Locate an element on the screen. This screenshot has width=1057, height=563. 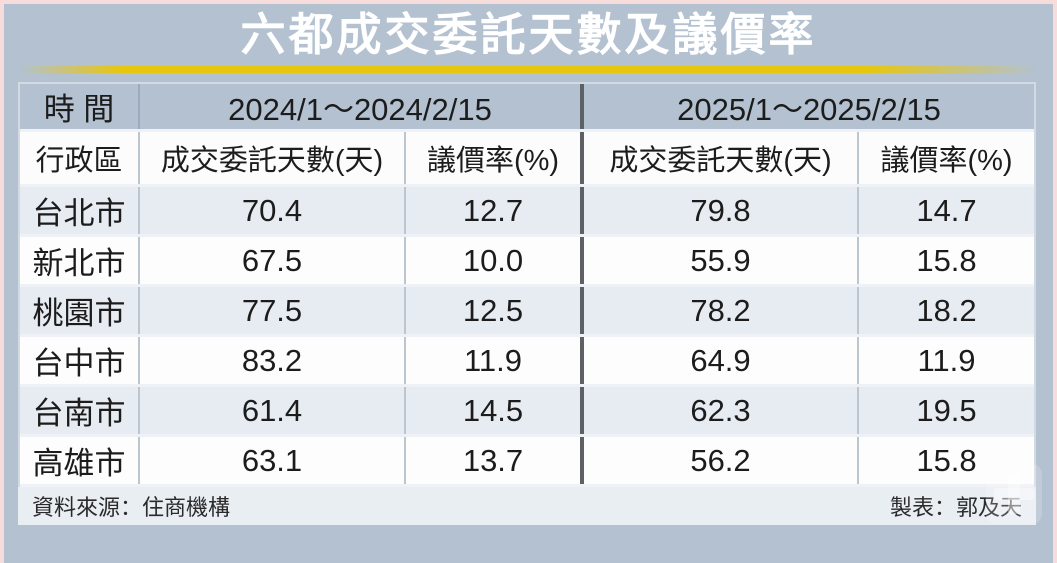
table-row: 台北市 70.4 12.7 79.8 14.7 is located at coordinates (527, 212).